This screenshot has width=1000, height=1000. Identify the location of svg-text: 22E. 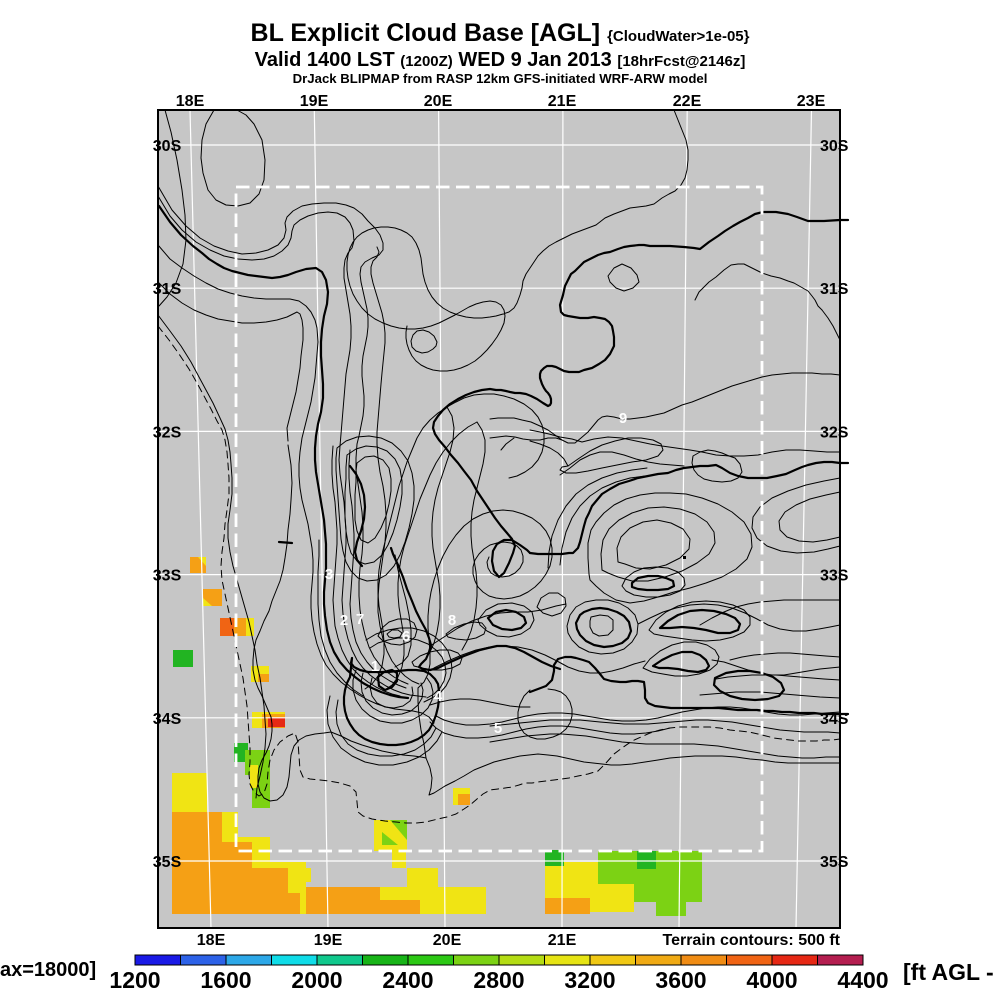
(687, 101).